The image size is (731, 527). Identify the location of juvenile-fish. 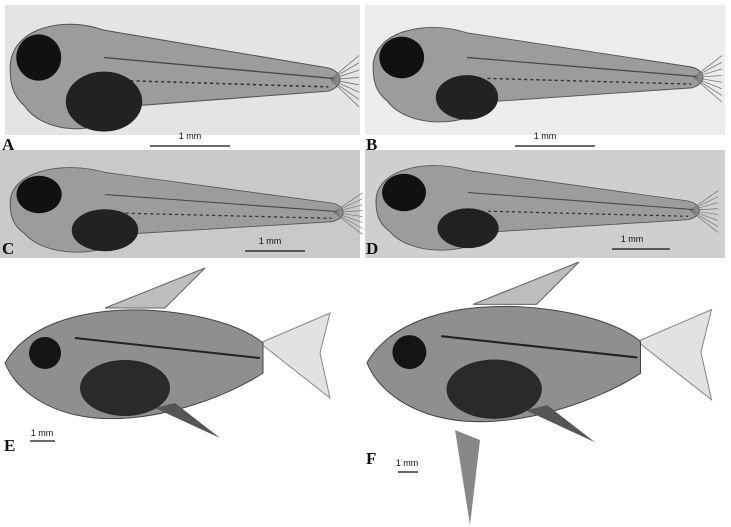
(167, 352).